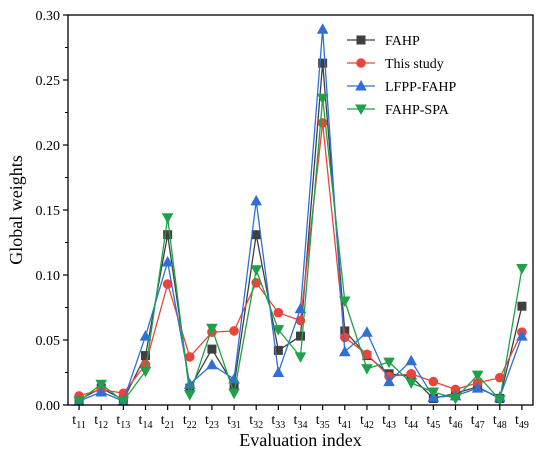  What do you see at coordinates (323, 422) in the screenshot?
I see `x-tick-label: t35` at bounding box center [323, 422].